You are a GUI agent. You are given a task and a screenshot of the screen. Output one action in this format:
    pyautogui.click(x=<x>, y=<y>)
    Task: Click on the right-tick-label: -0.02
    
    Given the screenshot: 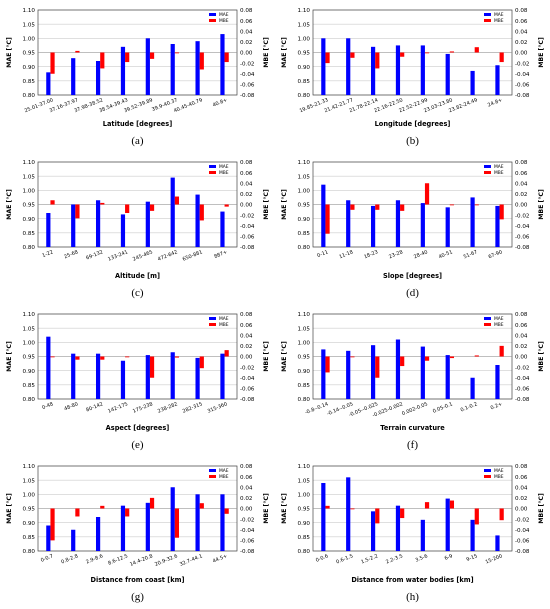 What is the action you would take?
    pyautogui.click(x=247, y=216)
    